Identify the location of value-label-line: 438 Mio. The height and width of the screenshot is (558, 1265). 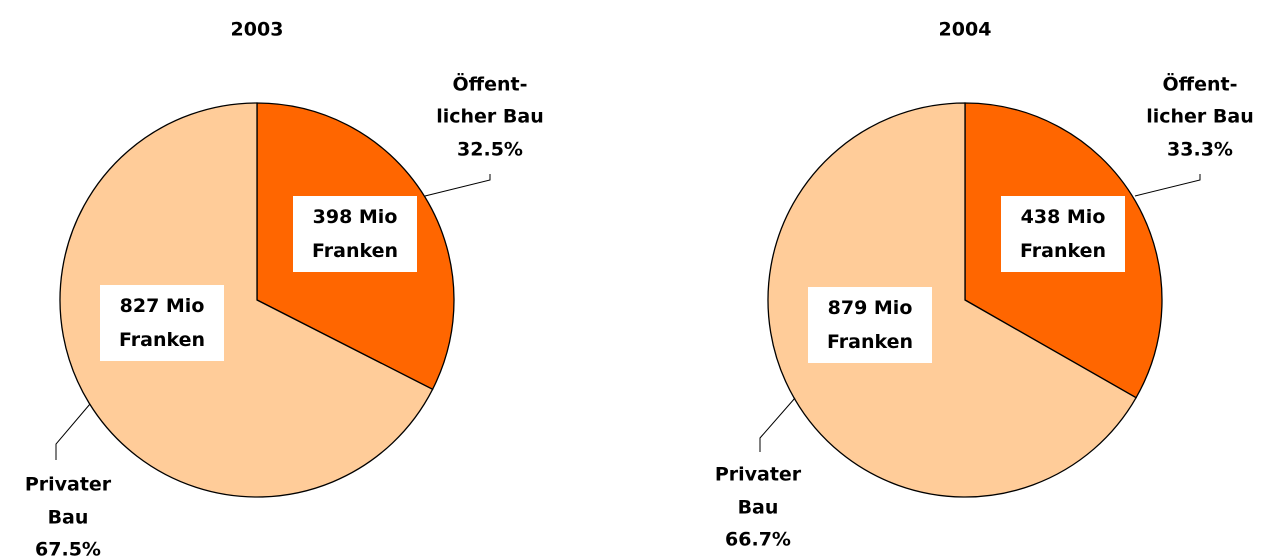
(1063, 217).